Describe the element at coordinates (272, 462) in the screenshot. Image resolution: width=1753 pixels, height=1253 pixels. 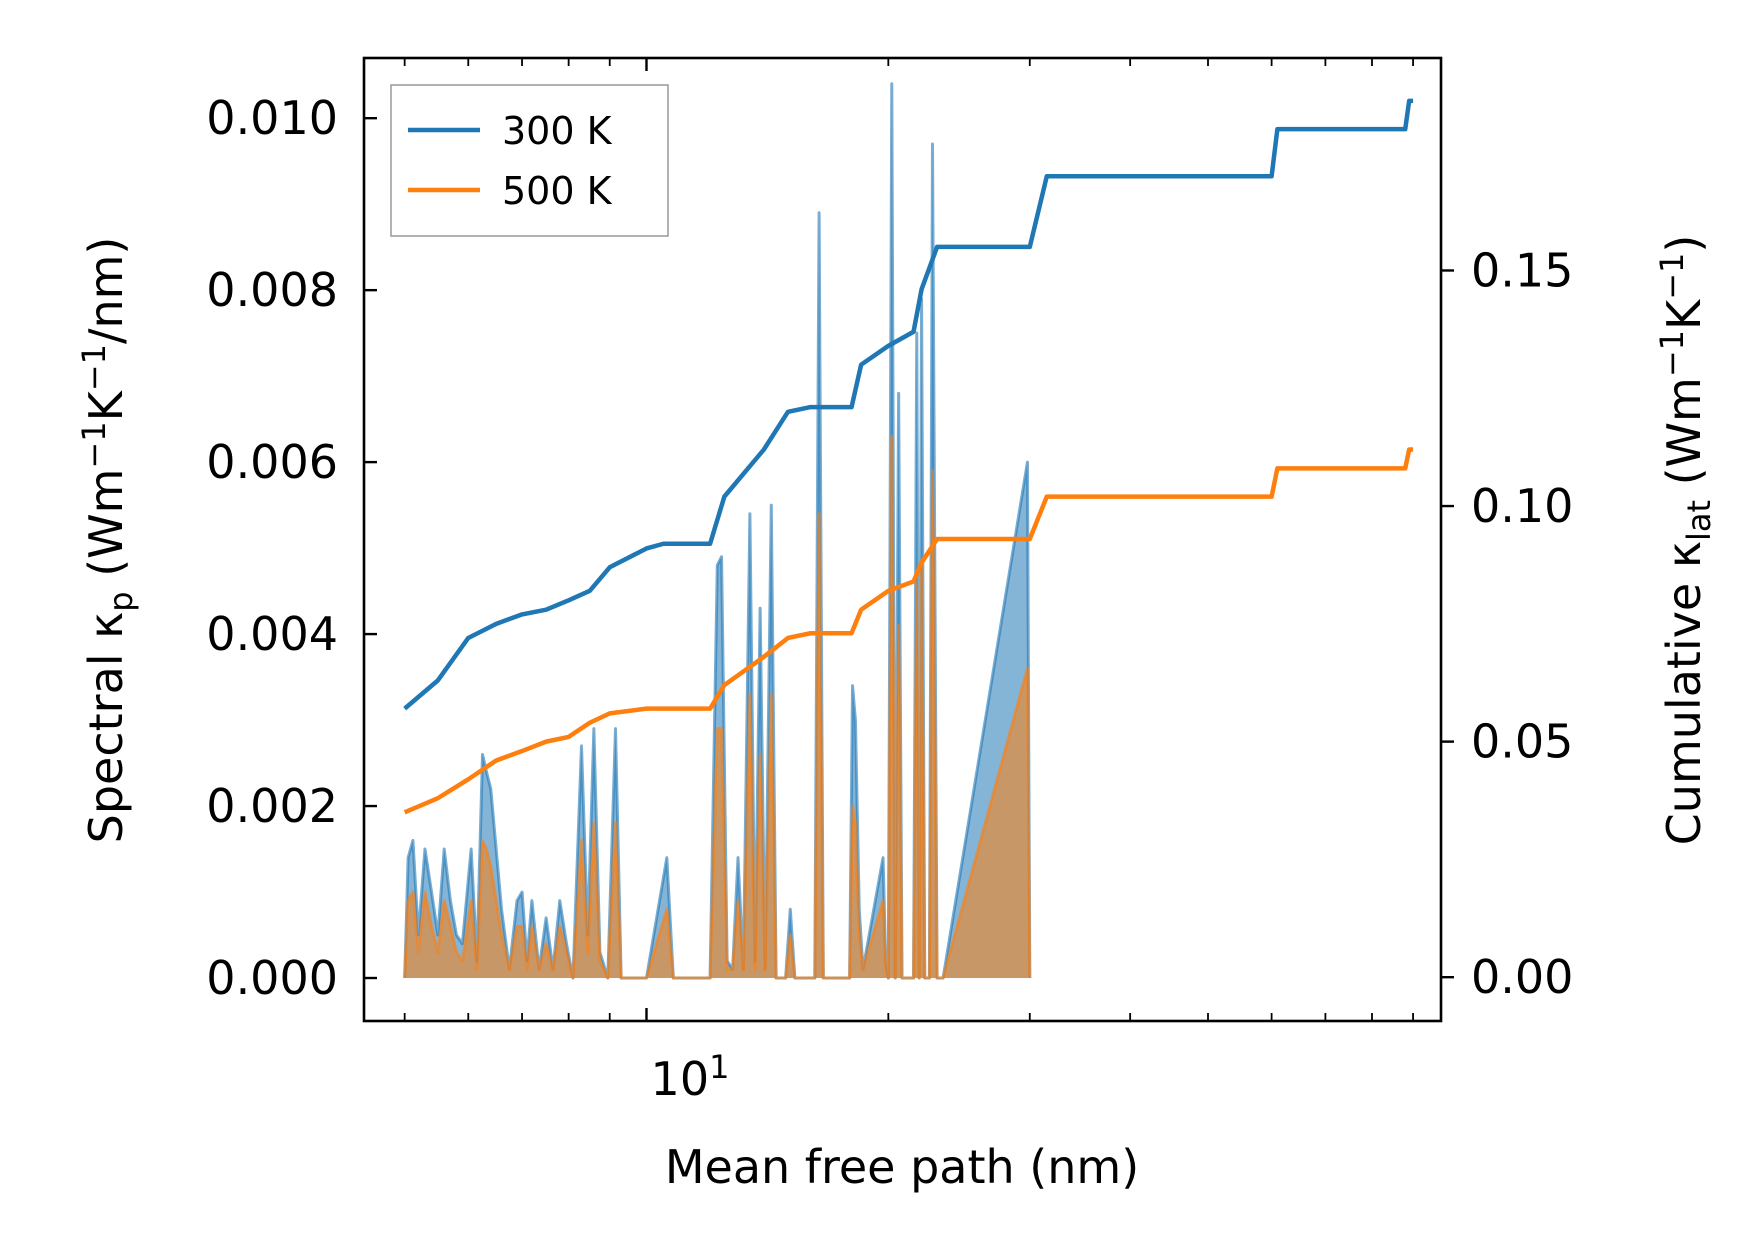
I see `left-y-tick-label: 0.006` at that location.